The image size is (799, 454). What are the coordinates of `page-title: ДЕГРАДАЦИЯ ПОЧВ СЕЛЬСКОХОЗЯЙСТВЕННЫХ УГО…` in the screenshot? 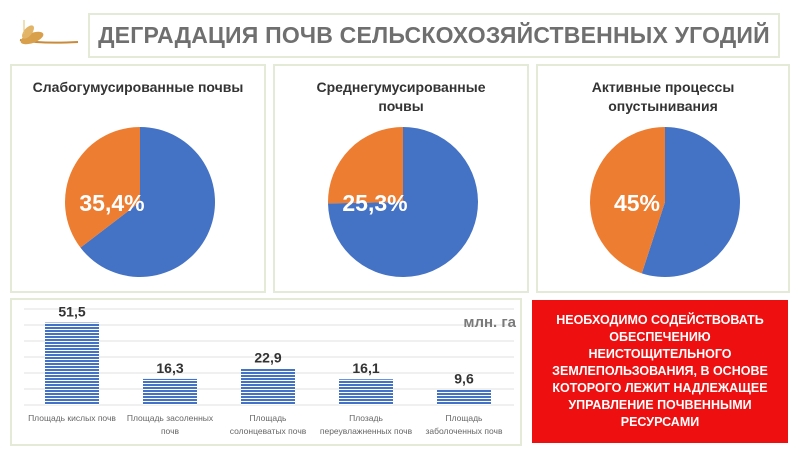 It's located at (434, 35).